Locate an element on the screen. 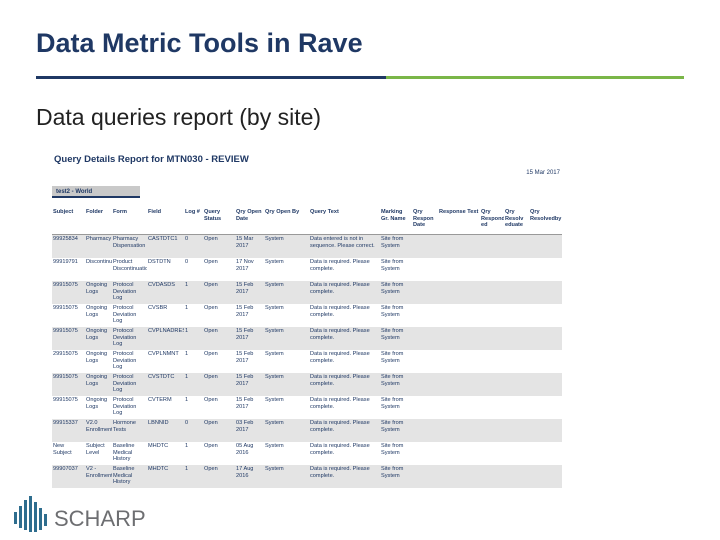  table-cell: CVDASDS is located at coordinates (165, 292).